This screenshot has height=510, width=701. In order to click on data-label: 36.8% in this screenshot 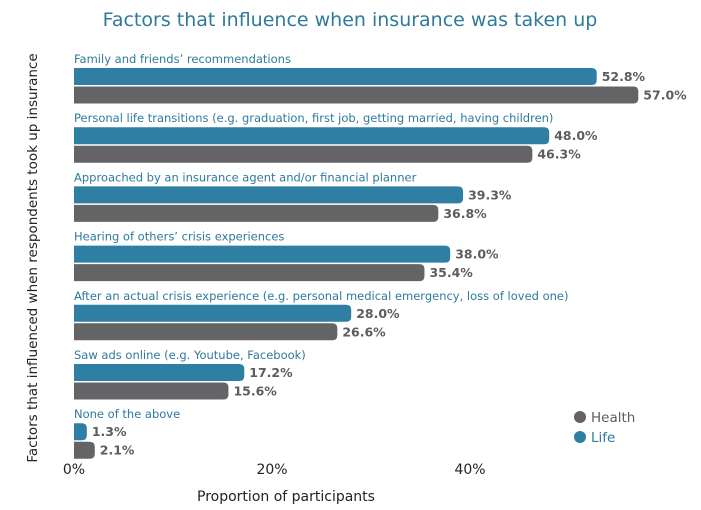, I will do `click(465, 213)`.